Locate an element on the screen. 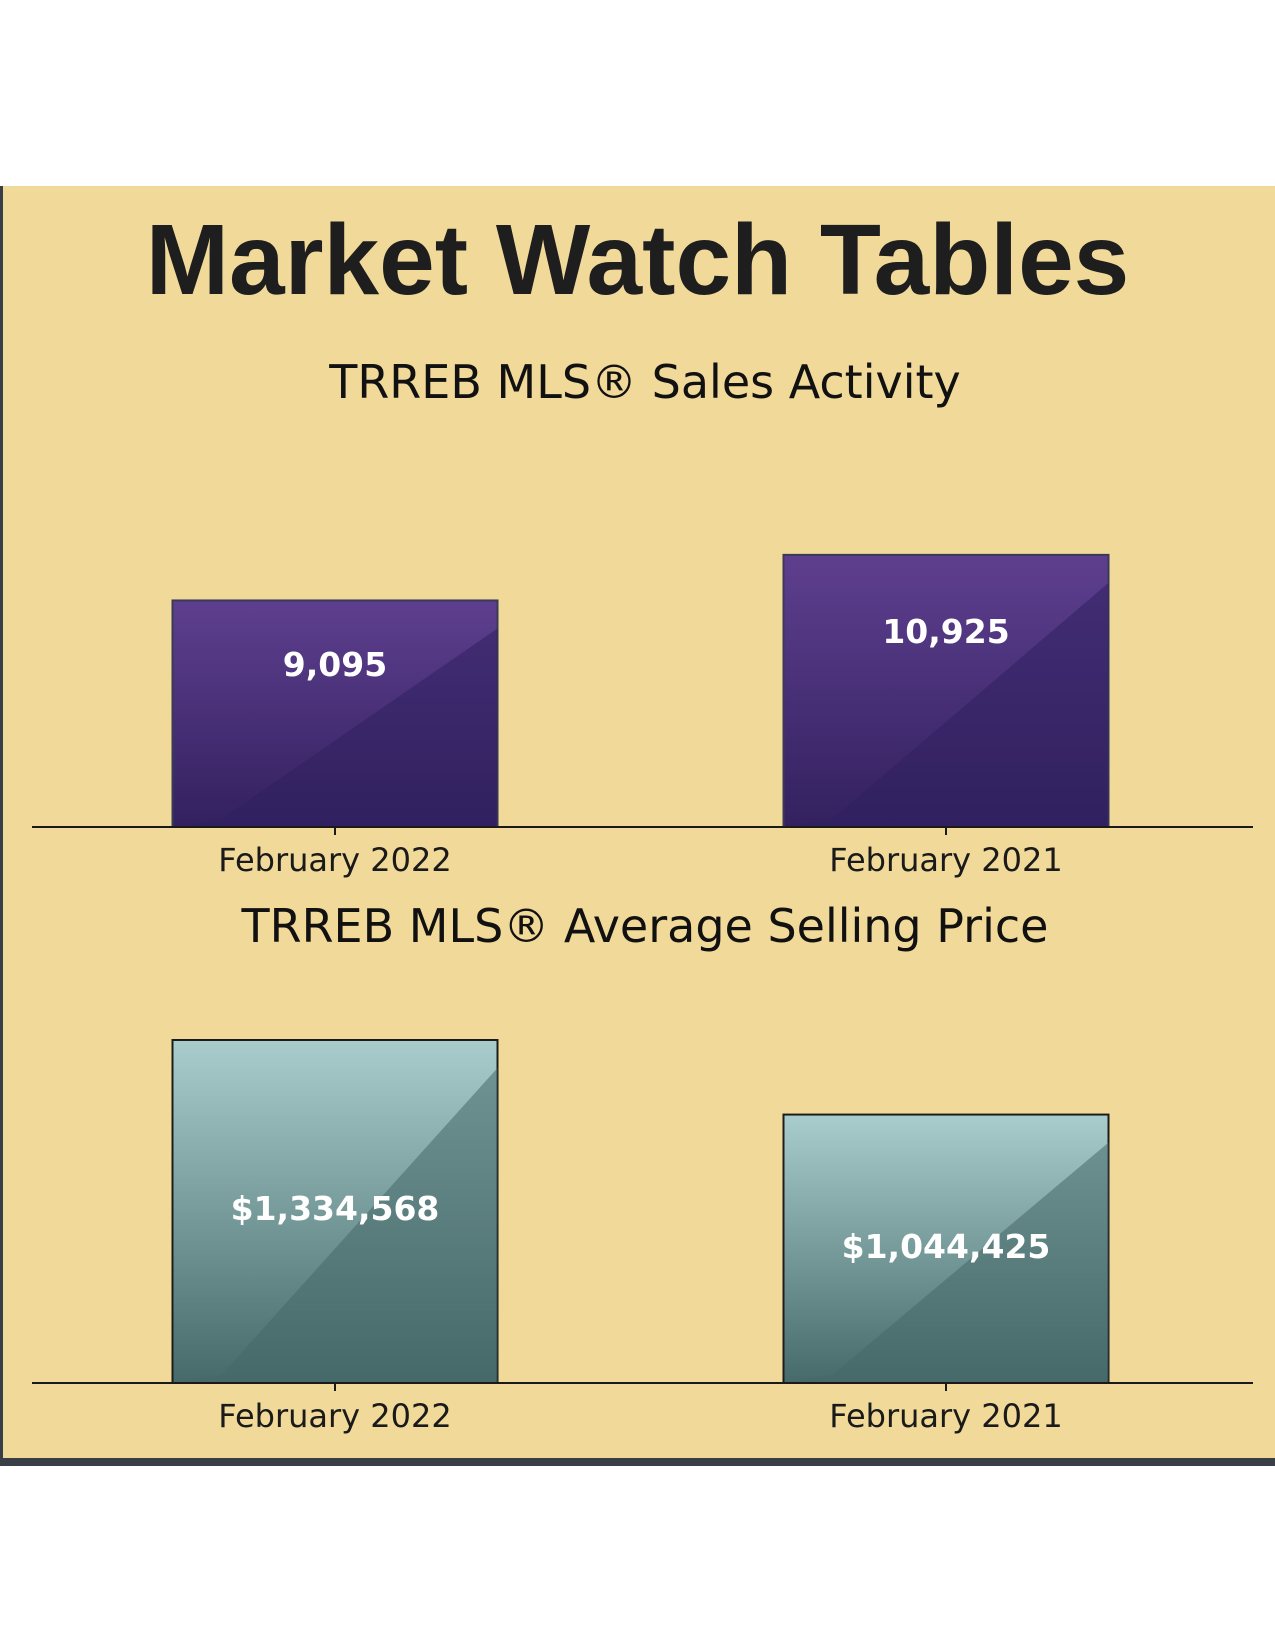 This screenshot has height=1650, width=1275. chart-title: TRREB MLS® Average Selling Price is located at coordinates (645, 926).